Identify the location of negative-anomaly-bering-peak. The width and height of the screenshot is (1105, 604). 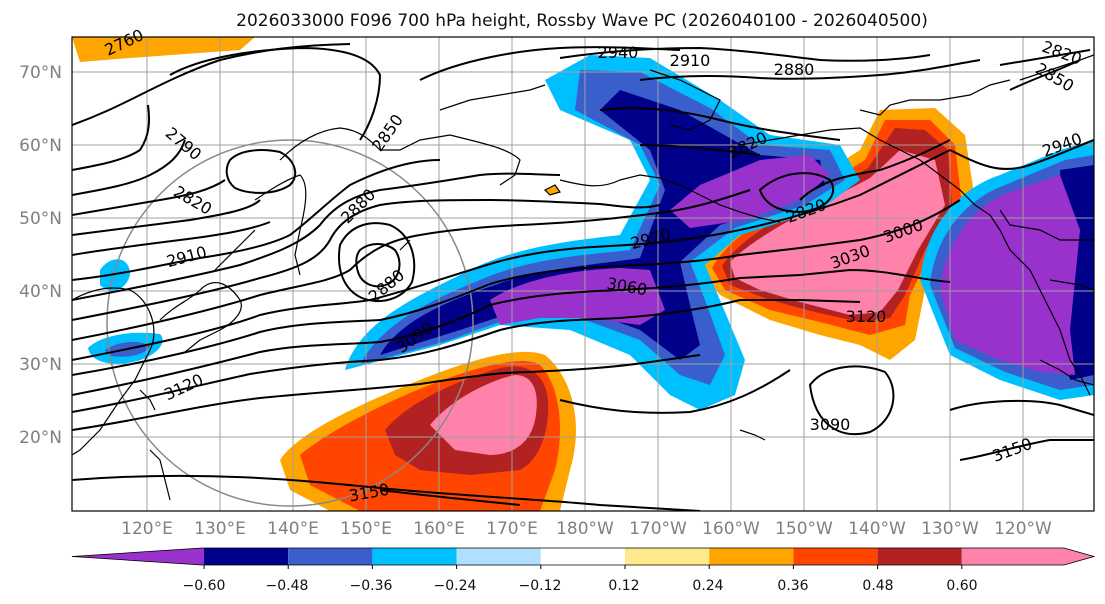
(750, 191).